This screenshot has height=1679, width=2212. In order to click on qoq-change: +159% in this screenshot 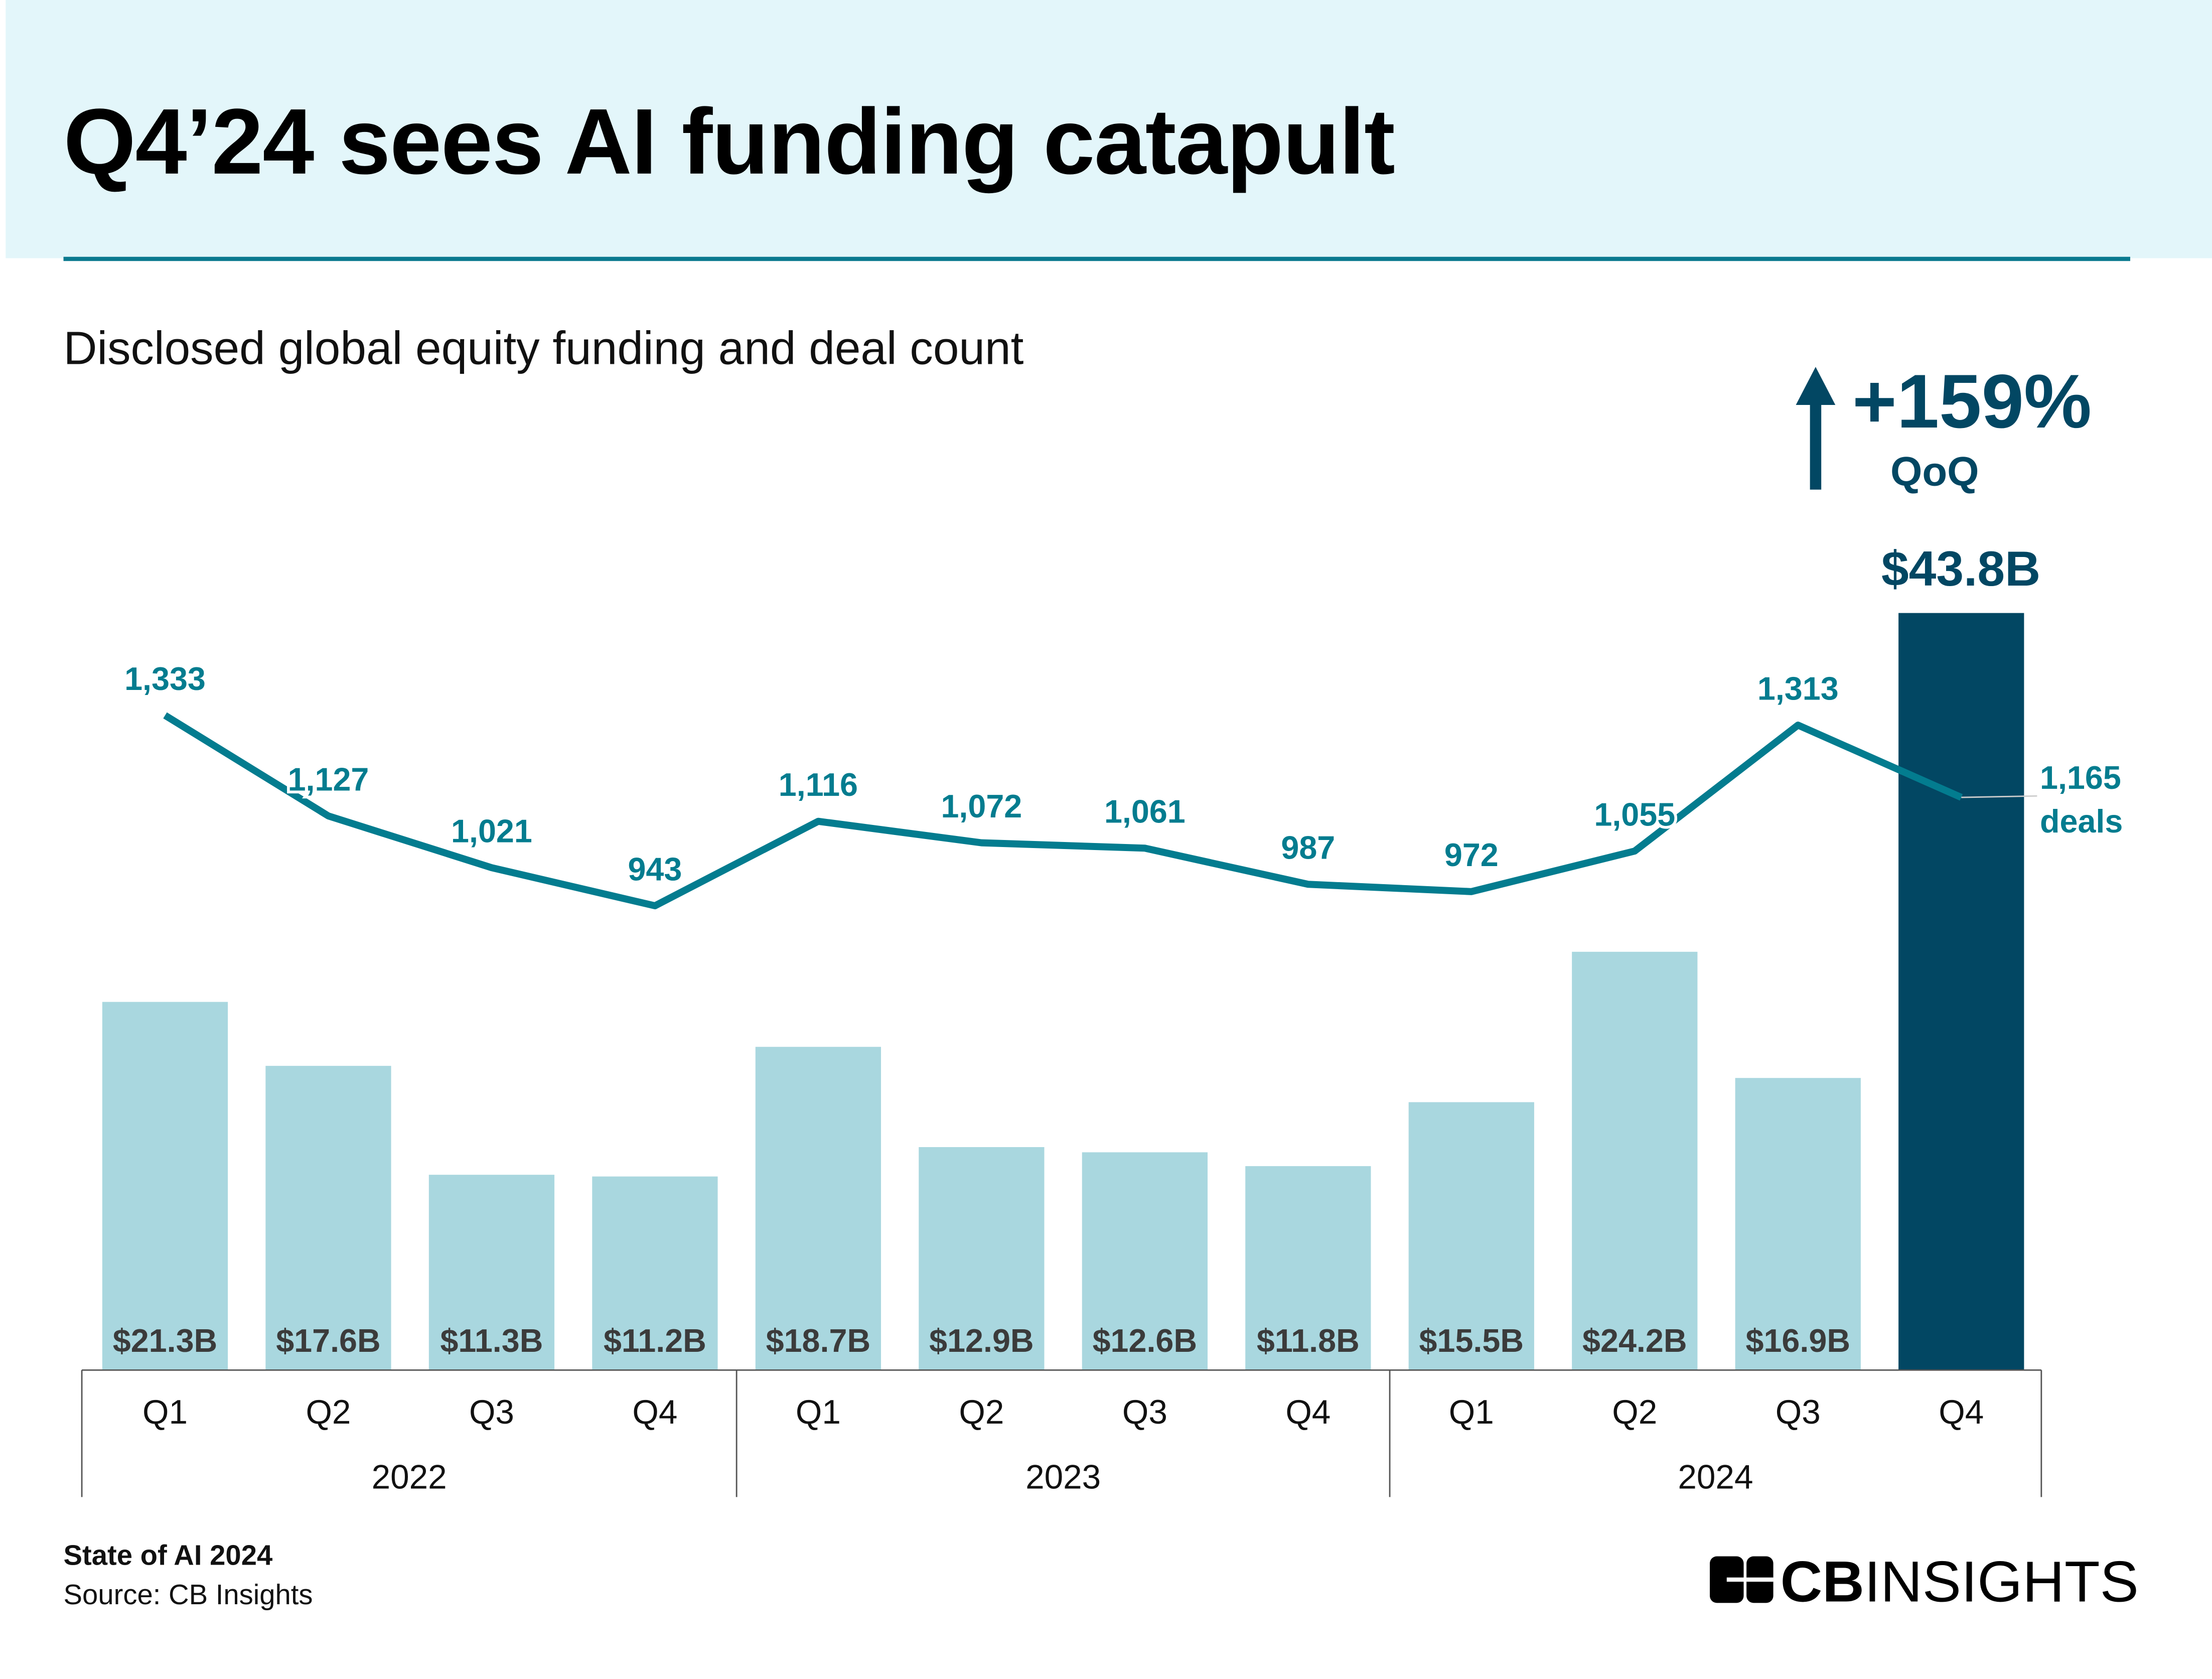, I will do `click(1972, 401)`.